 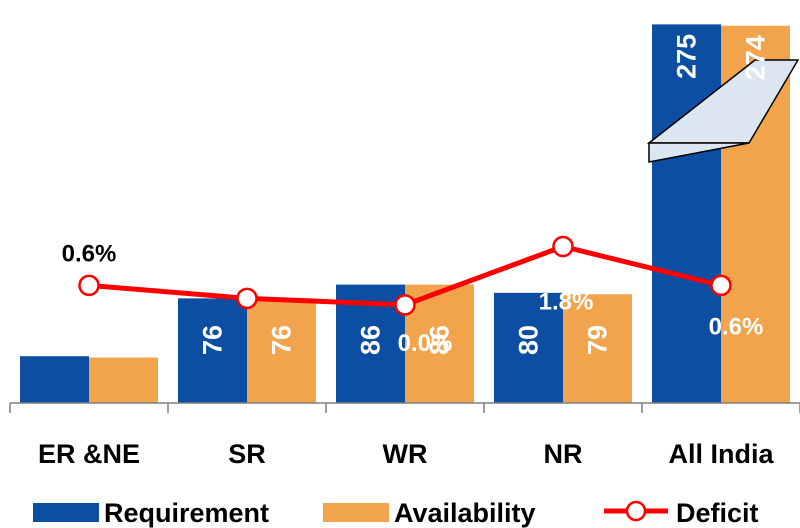 I want to click on x-axis, so click(x=404, y=407).